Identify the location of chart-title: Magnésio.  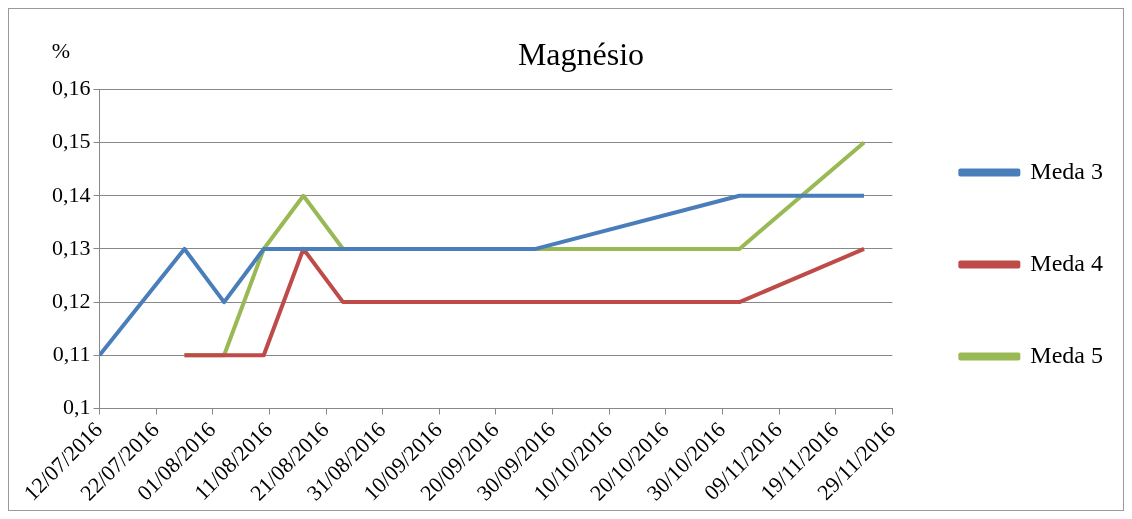
(581, 53).